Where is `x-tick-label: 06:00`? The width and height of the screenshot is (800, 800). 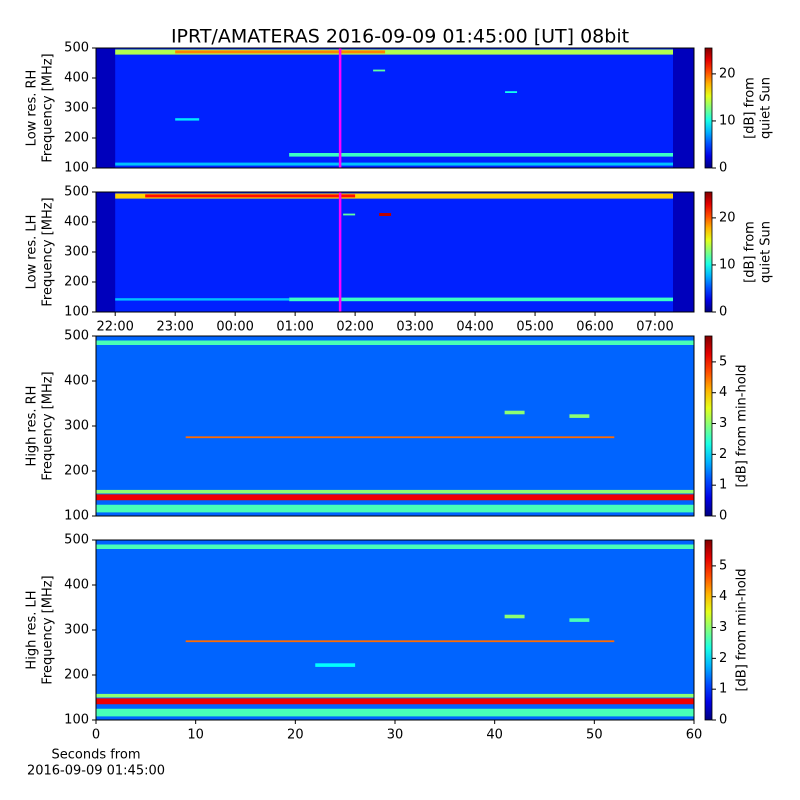
x-tick-label: 06:00 is located at coordinates (594, 327).